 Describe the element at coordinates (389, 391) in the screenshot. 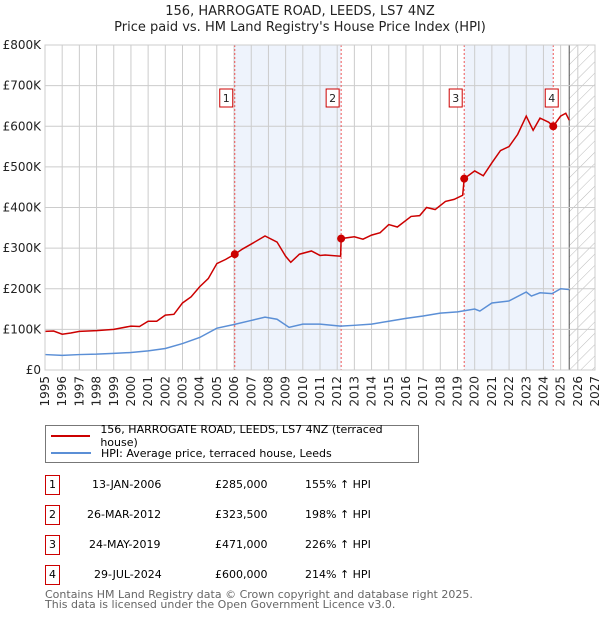

I see `x-tick-label: 2015` at that location.